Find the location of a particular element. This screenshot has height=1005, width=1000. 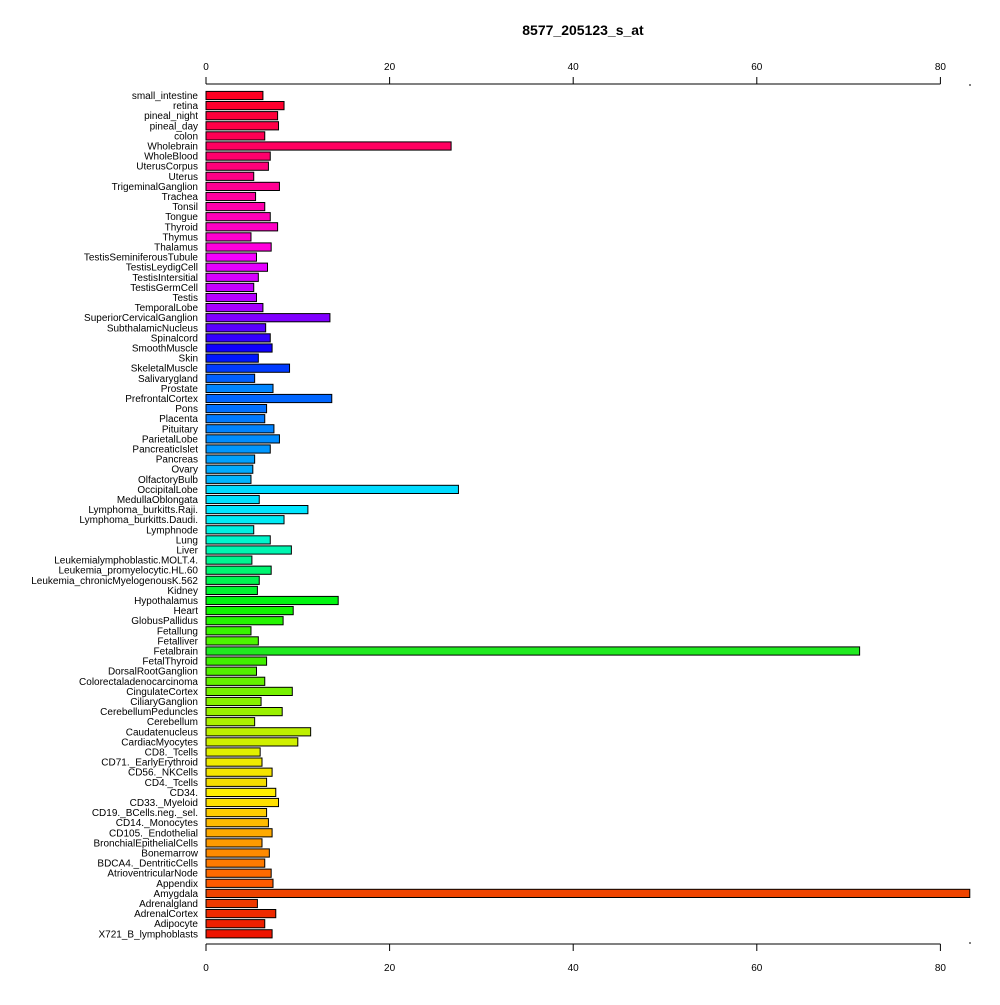

category-label: Adrenalgland is located at coordinates (168, 904).